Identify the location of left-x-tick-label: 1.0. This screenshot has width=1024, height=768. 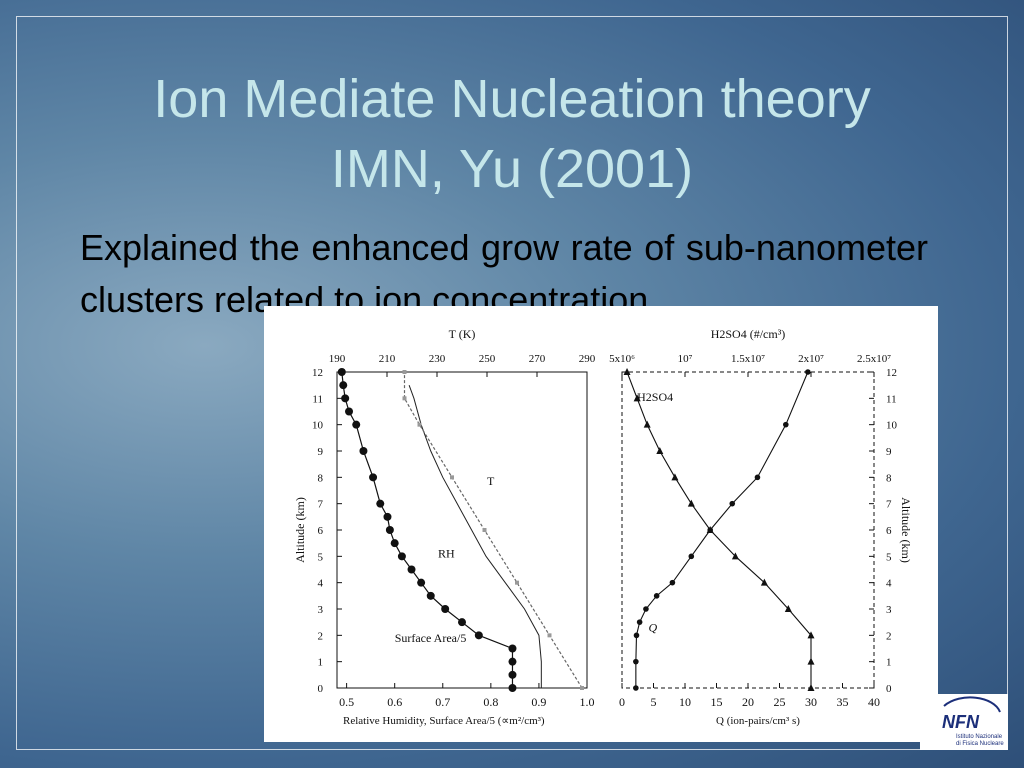
(587, 702).